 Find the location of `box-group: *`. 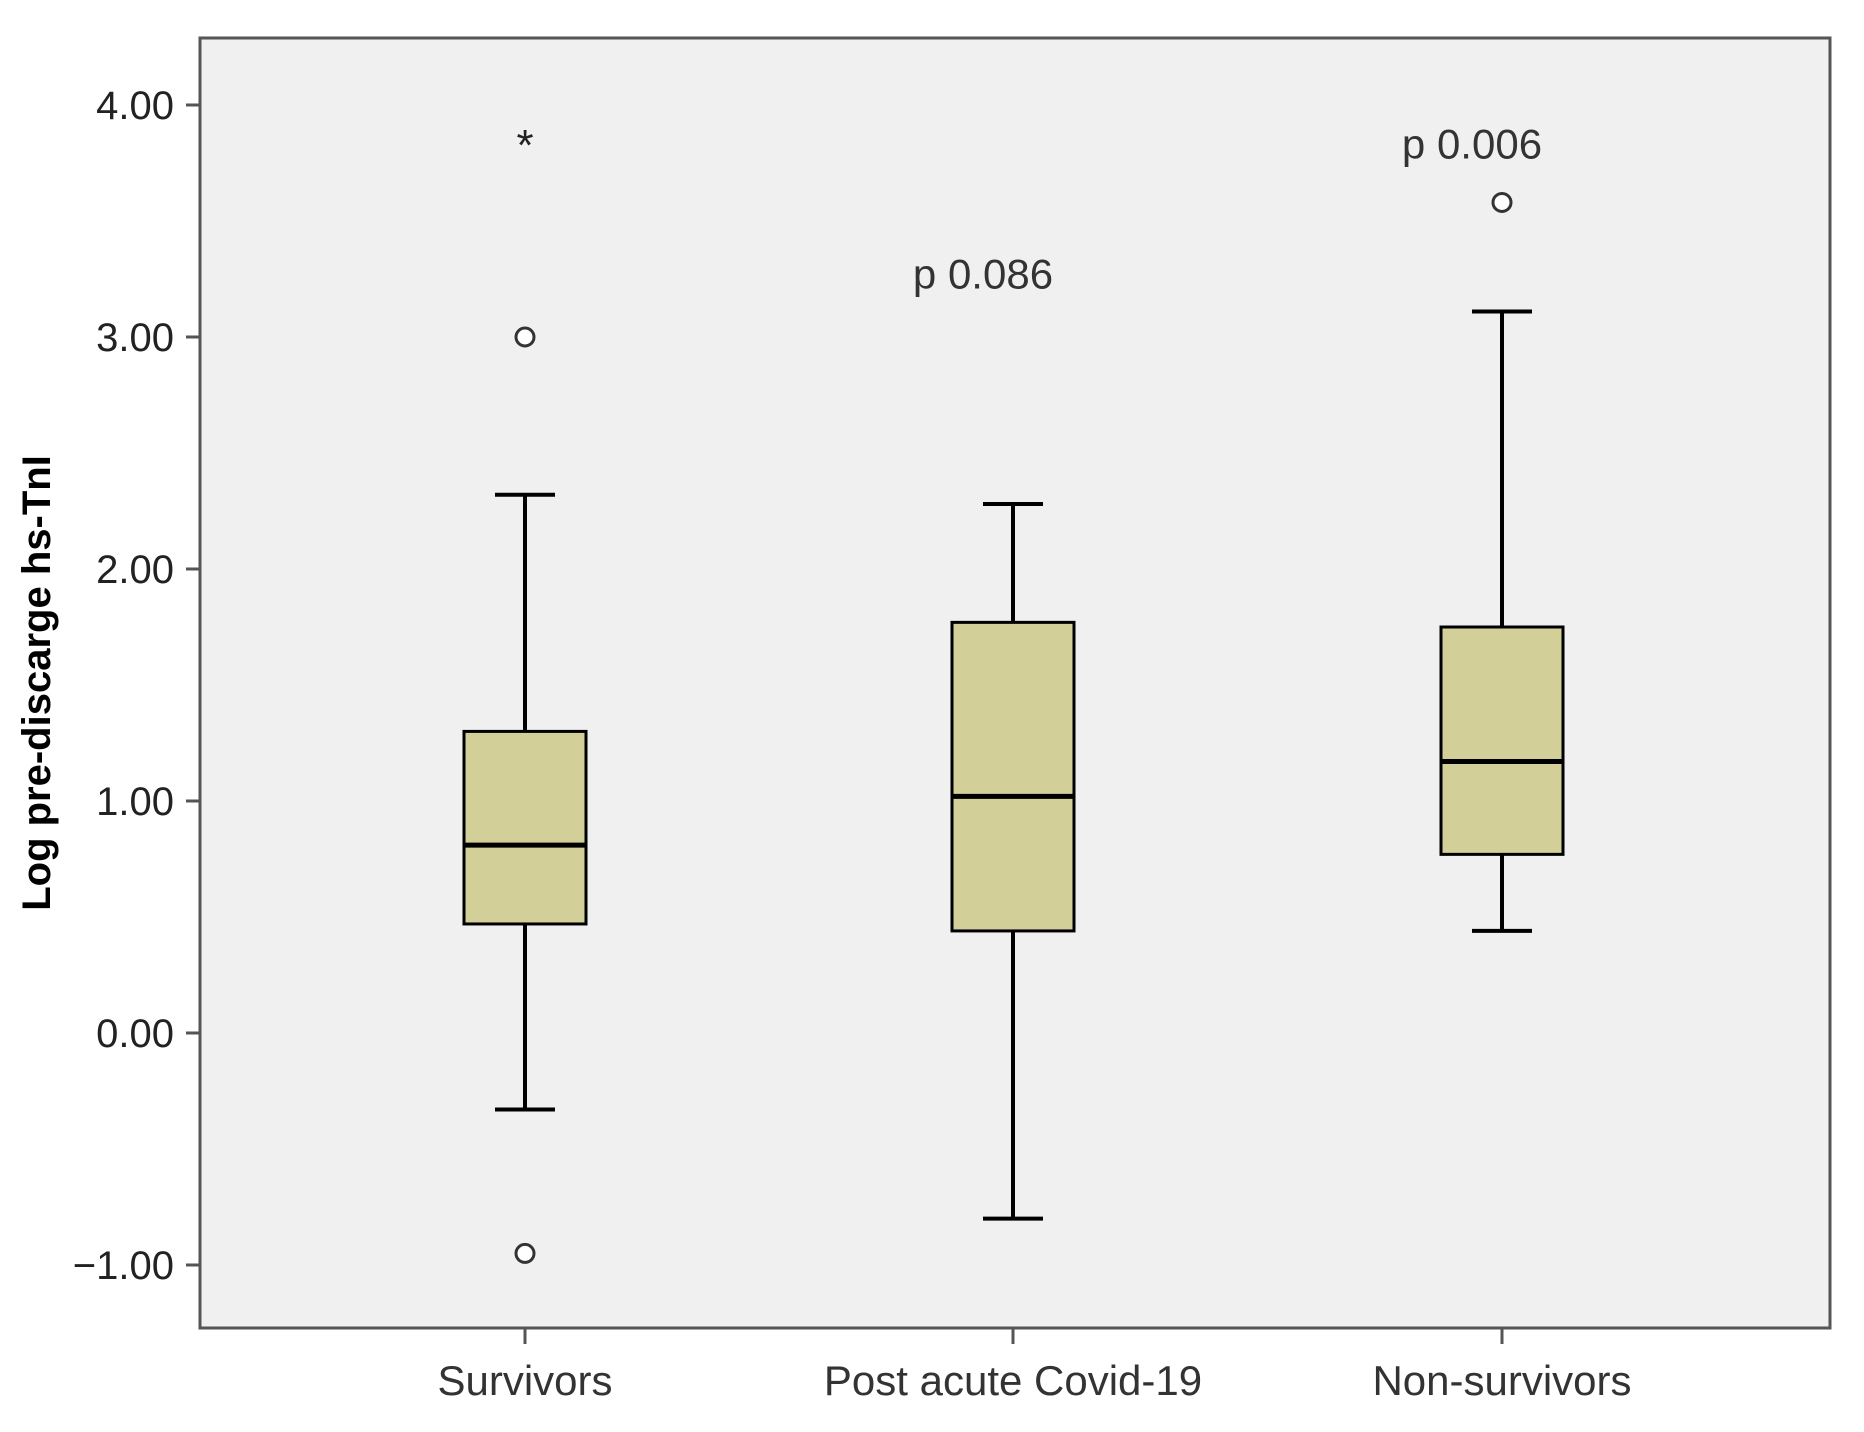

box-group: * is located at coordinates (525, 692).